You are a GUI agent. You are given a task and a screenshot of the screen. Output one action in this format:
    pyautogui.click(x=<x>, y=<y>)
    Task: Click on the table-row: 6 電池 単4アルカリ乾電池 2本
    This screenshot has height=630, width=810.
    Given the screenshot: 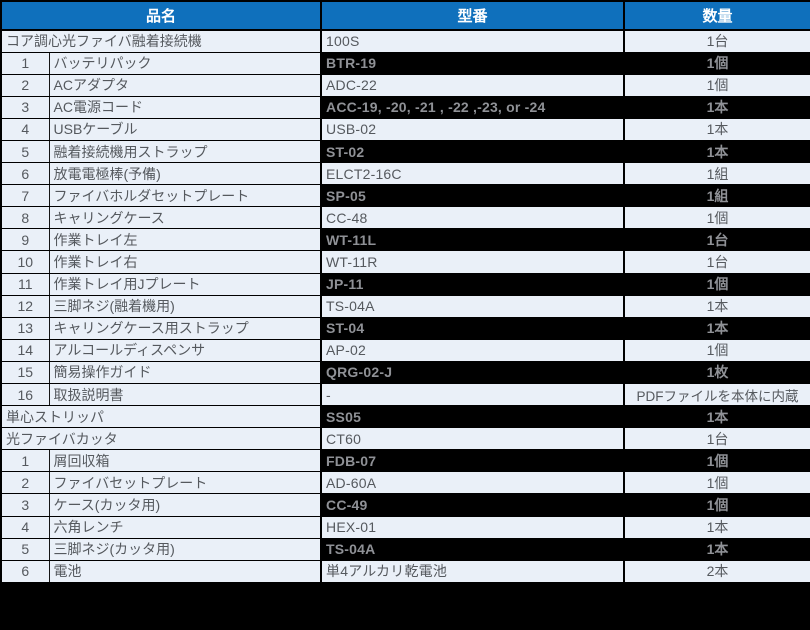 What is the action you would take?
    pyautogui.click(x=405, y=571)
    